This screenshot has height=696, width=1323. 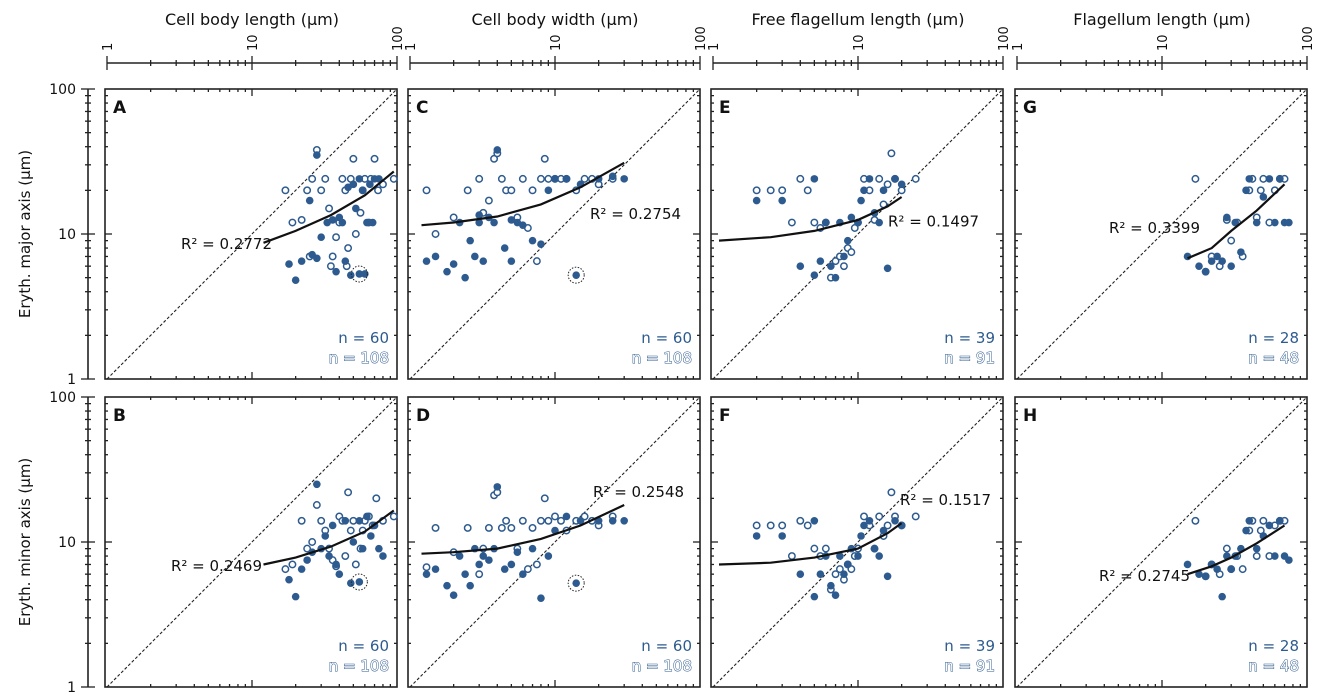 I want to click on panel-C: C R² = 0.2754 n = 60 n = 108, so click(x=554, y=234).